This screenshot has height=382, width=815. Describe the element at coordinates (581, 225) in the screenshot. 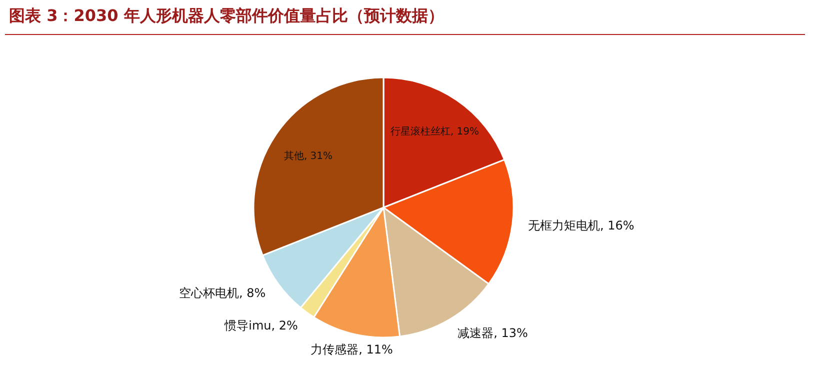

I see `slice-label: 无框力矩电机, 16%` at that location.